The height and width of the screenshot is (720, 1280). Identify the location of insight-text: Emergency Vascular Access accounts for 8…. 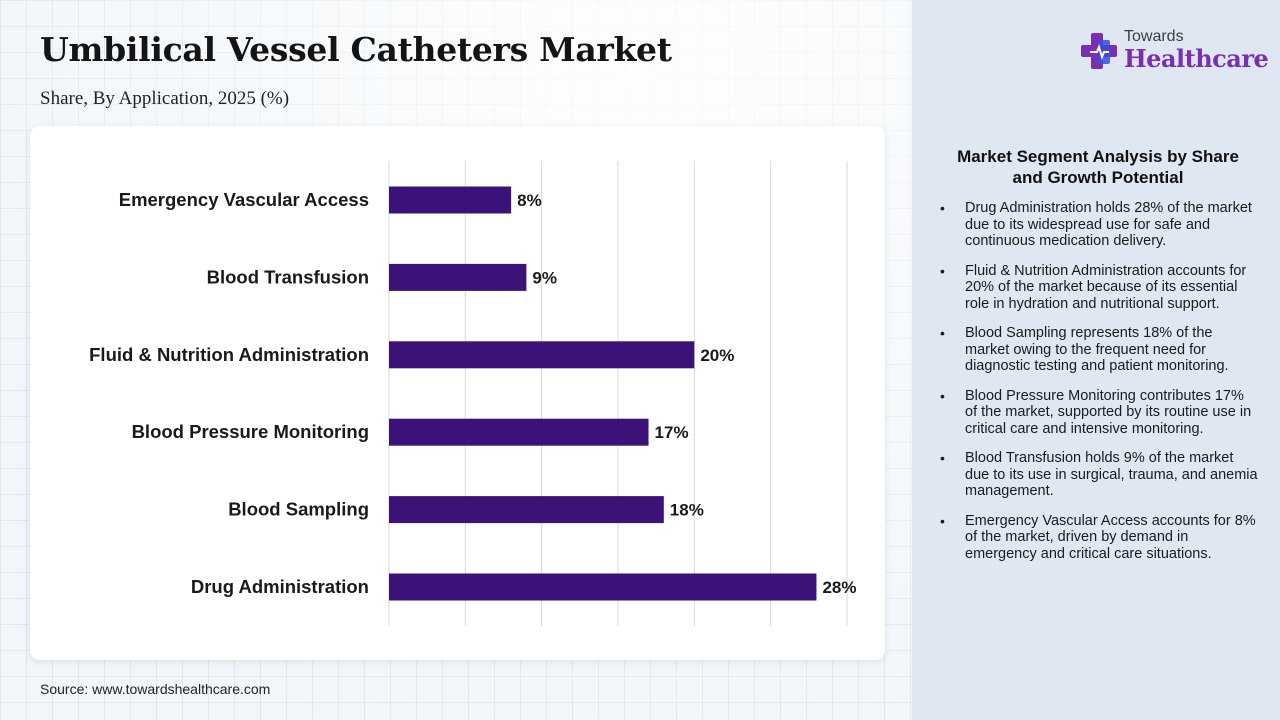
(1110, 537).